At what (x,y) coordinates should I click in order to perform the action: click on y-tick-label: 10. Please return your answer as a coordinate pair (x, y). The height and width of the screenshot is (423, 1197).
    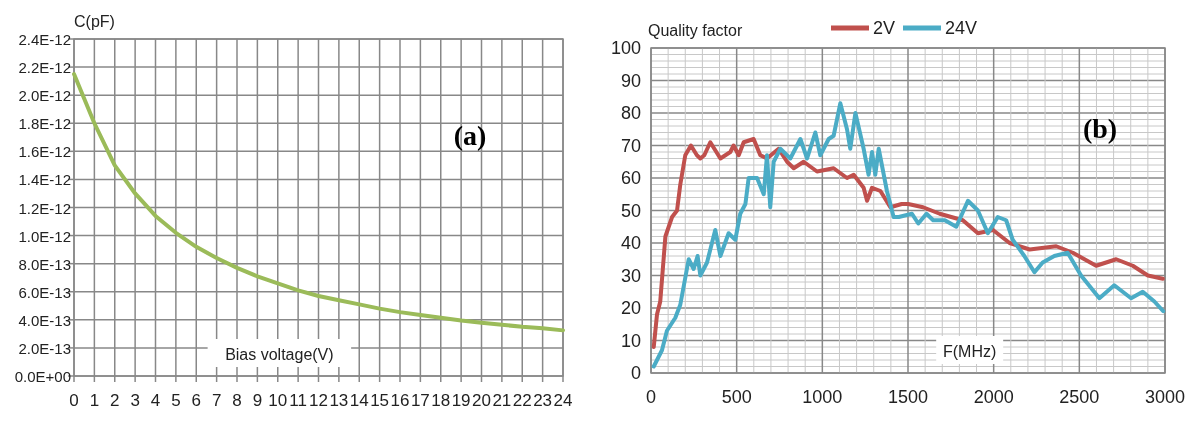
    Looking at the image, I should click on (630, 340).